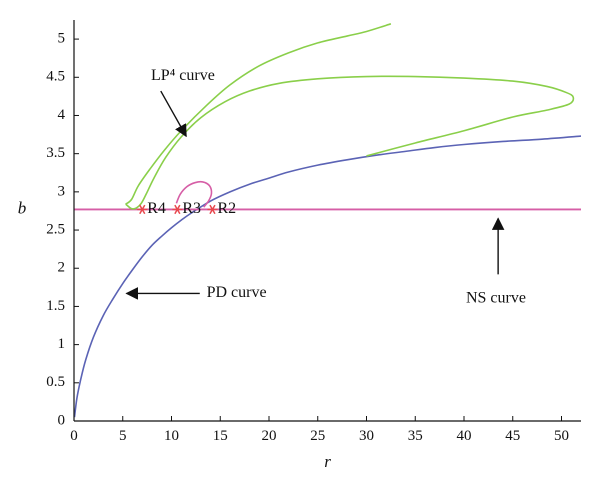  What do you see at coordinates (220, 436) in the screenshot?
I see `x-tick-label: 15` at bounding box center [220, 436].